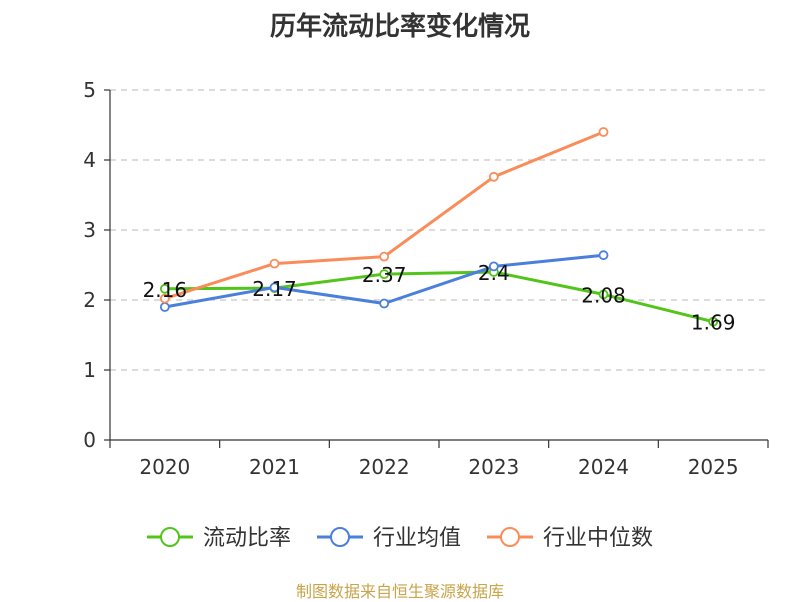  Describe the element at coordinates (89, 160) in the screenshot. I see `y-tick-label-4: 4` at that location.